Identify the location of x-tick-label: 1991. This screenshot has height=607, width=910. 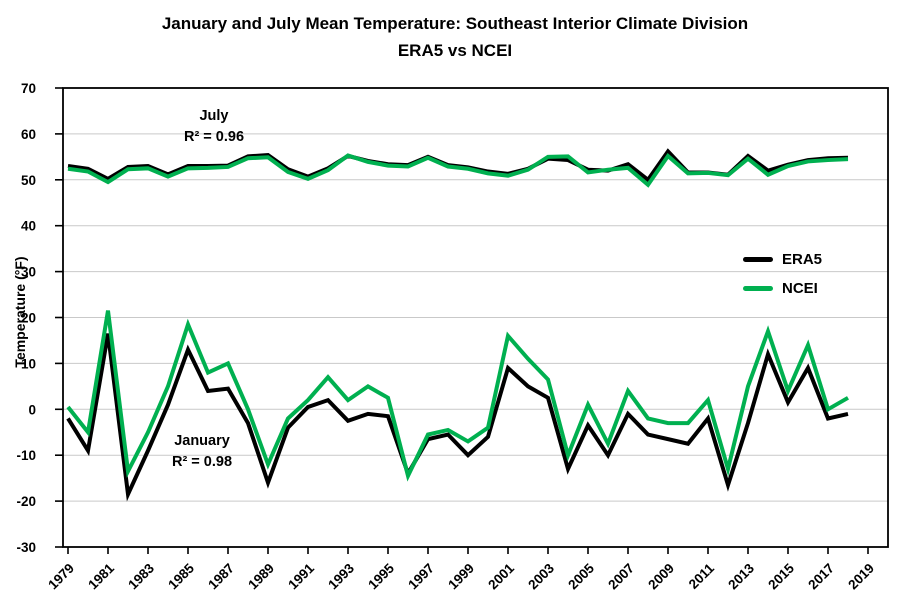
(301, 576).